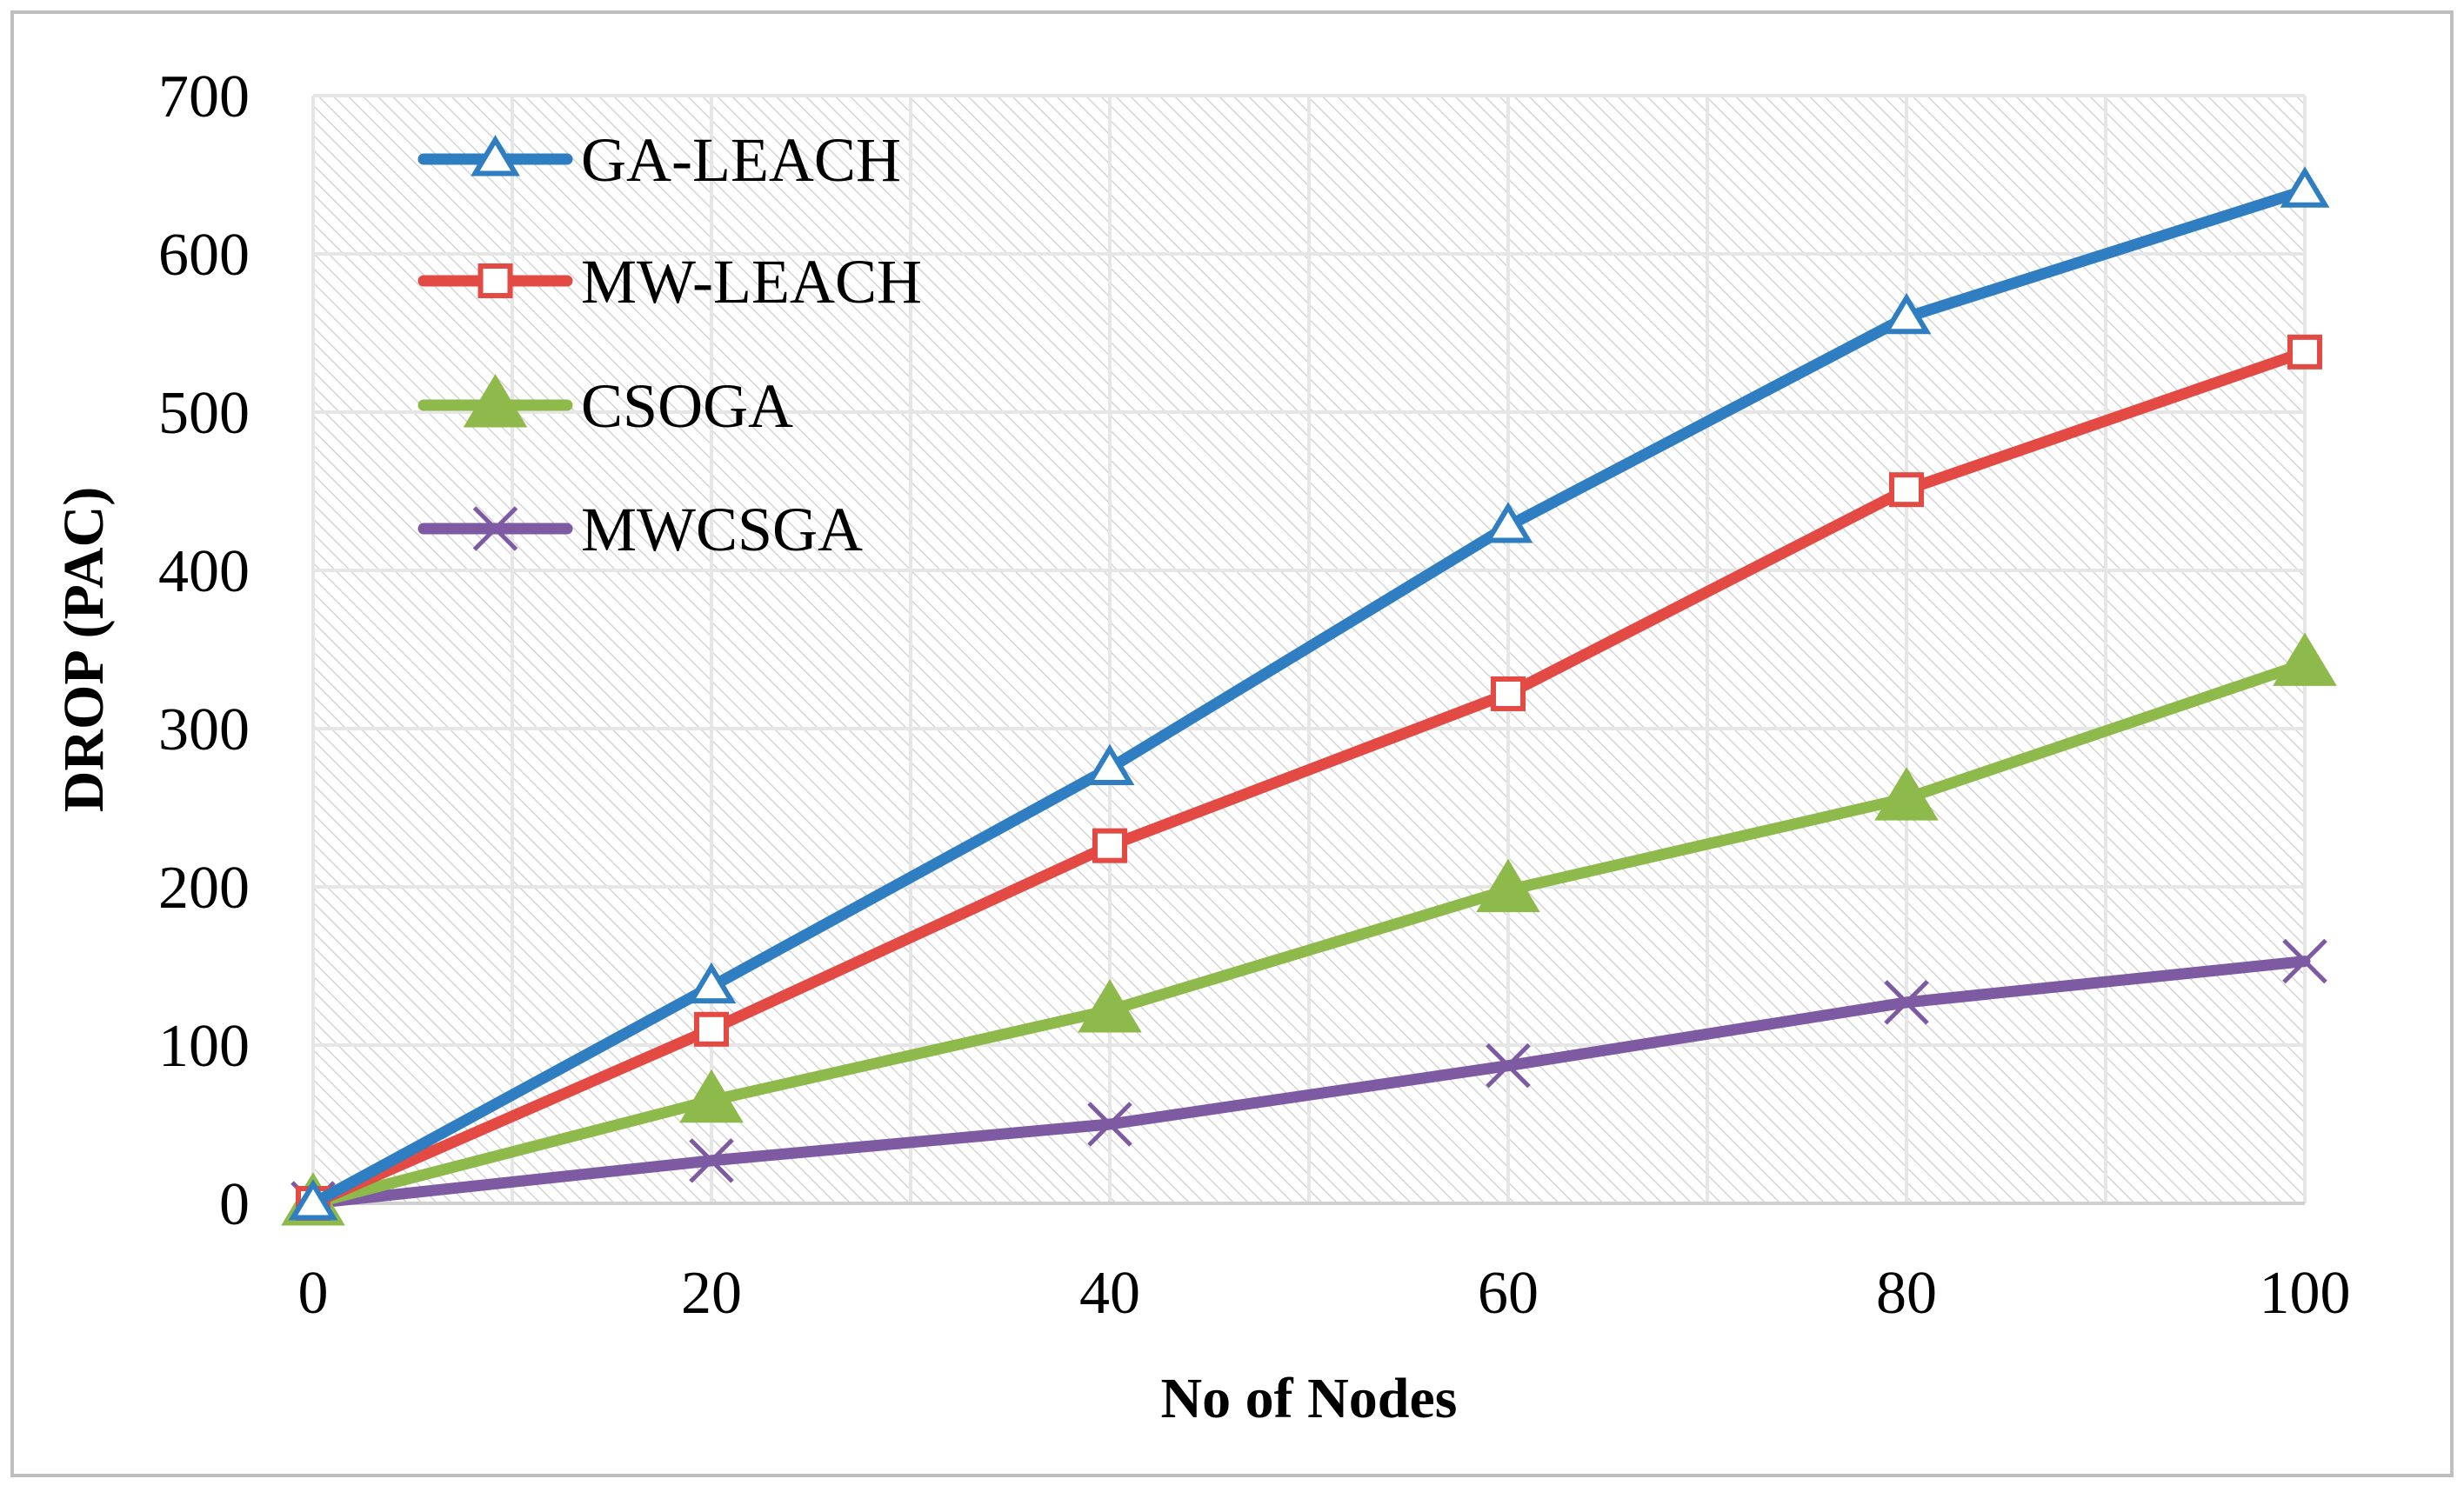  I want to click on legend-item-mwcsga: MWCSGA, so click(640, 529).